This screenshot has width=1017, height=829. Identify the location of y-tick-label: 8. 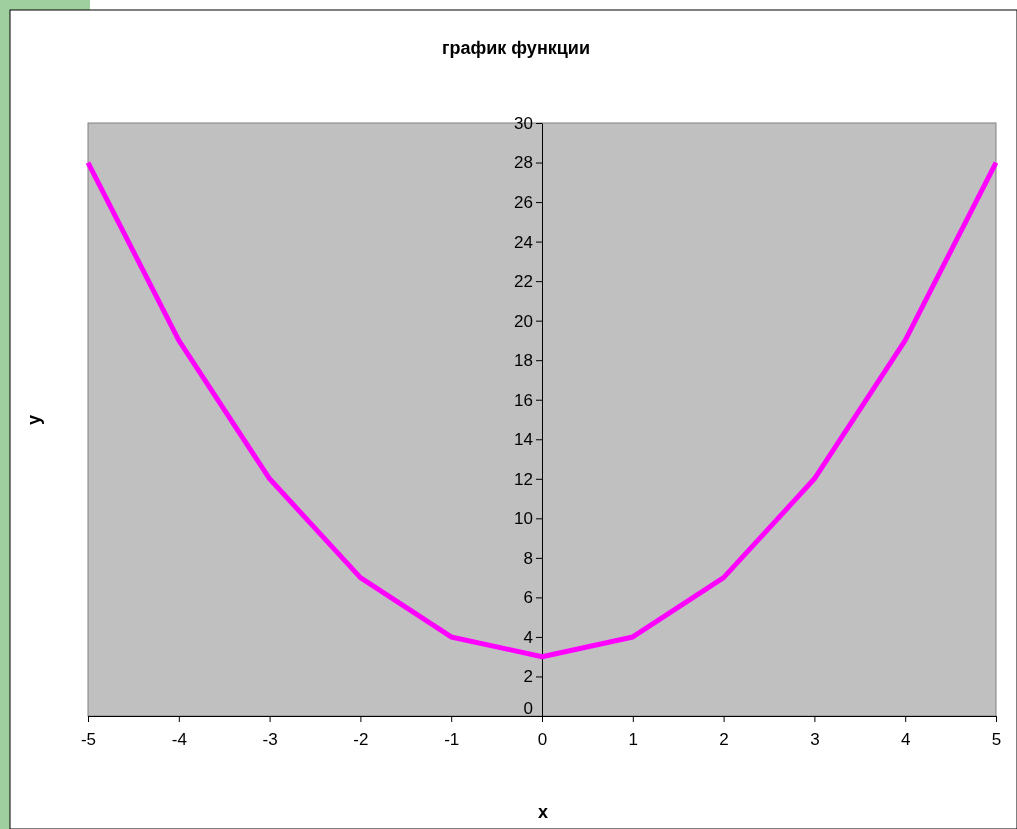
(528, 558).